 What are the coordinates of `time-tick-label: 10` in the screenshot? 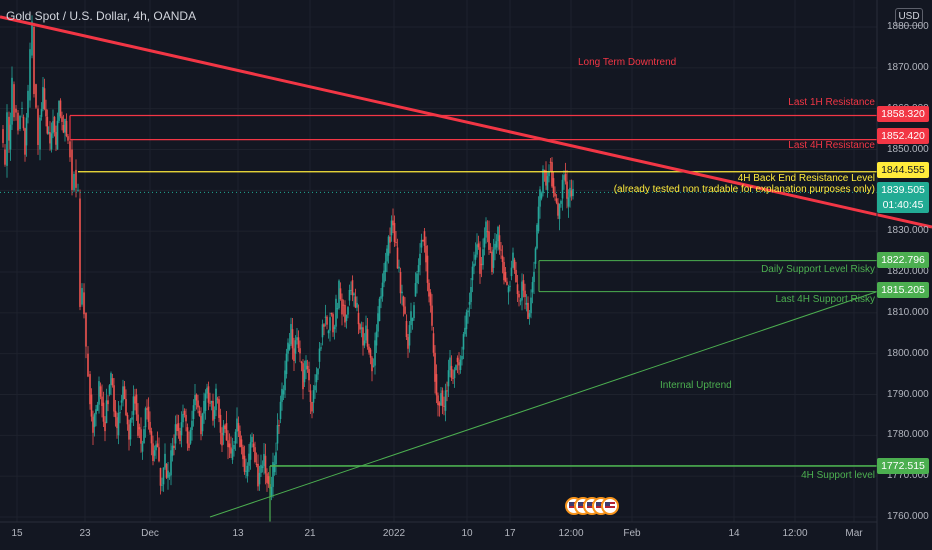 It's located at (467, 533).